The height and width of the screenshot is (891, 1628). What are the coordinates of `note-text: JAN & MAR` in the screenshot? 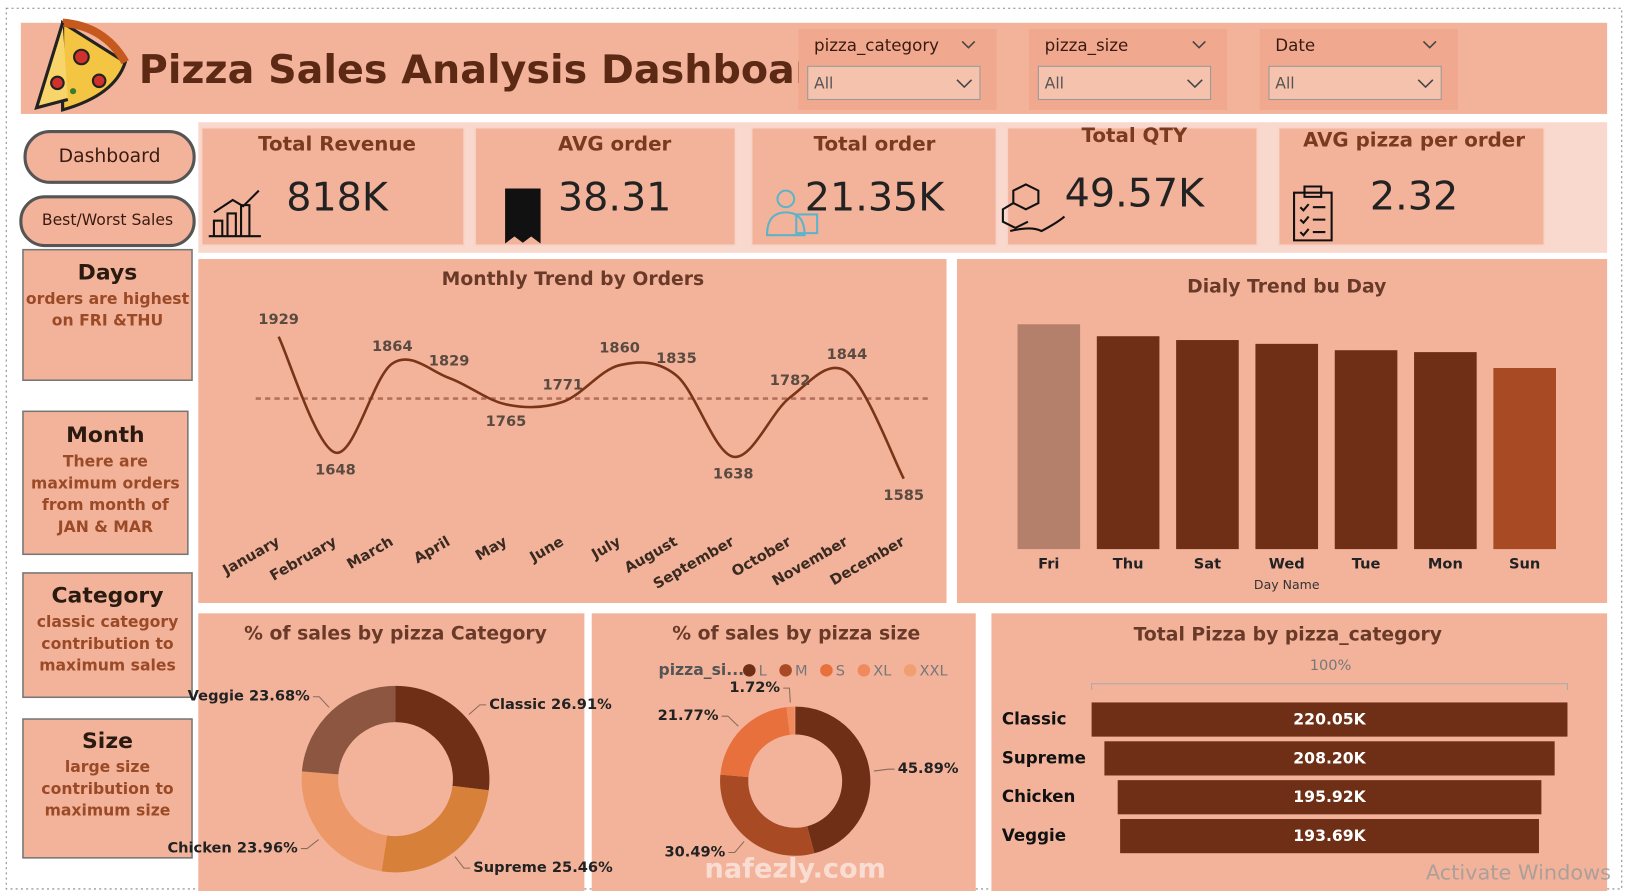 It's located at (105, 527).